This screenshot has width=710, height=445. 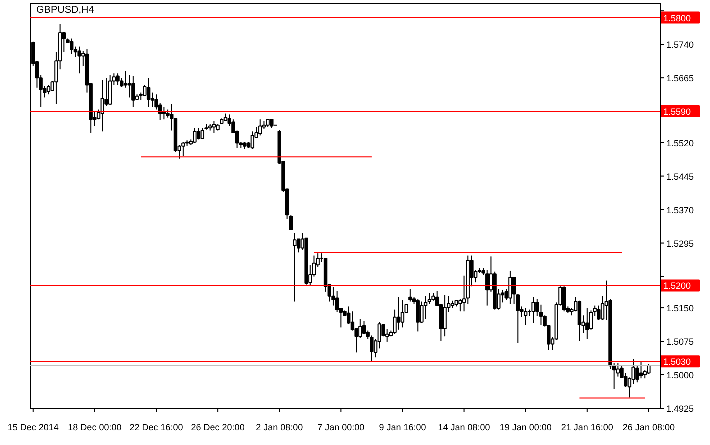 I want to click on y-tick-label: 1.5075, so click(x=680, y=342).